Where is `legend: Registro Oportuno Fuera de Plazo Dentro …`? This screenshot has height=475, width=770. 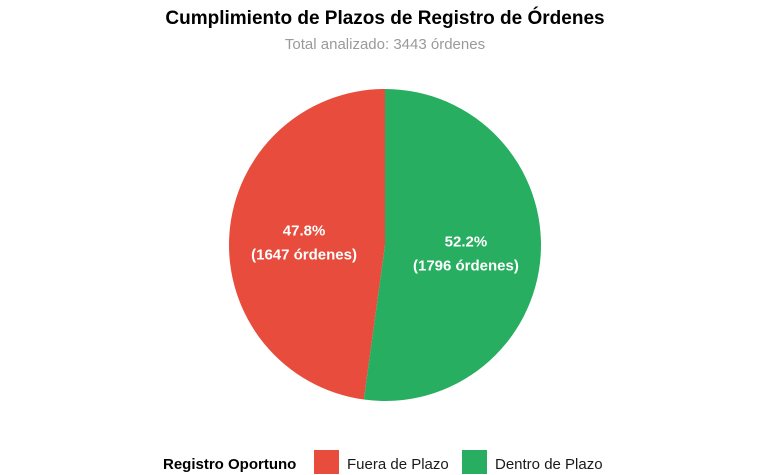 legend: Registro Oportuno Fuera de Plazo Dentro … is located at coordinates (383, 462).